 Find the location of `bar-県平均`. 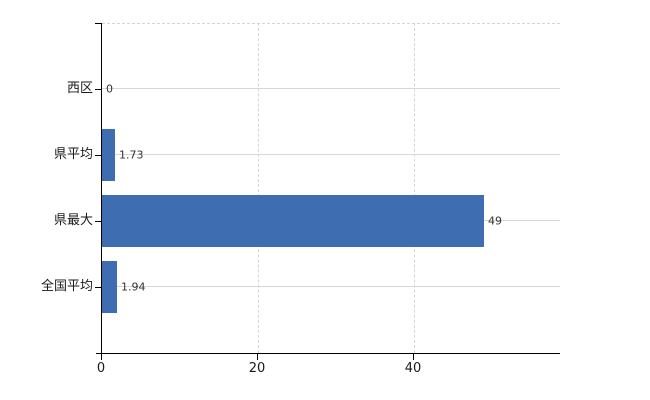

bar-県平均 is located at coordinates (108, 155).